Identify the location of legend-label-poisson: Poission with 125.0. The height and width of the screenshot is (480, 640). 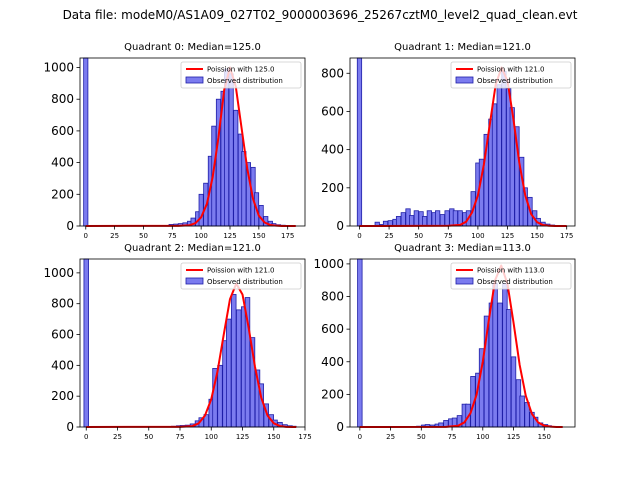
(241, 70).